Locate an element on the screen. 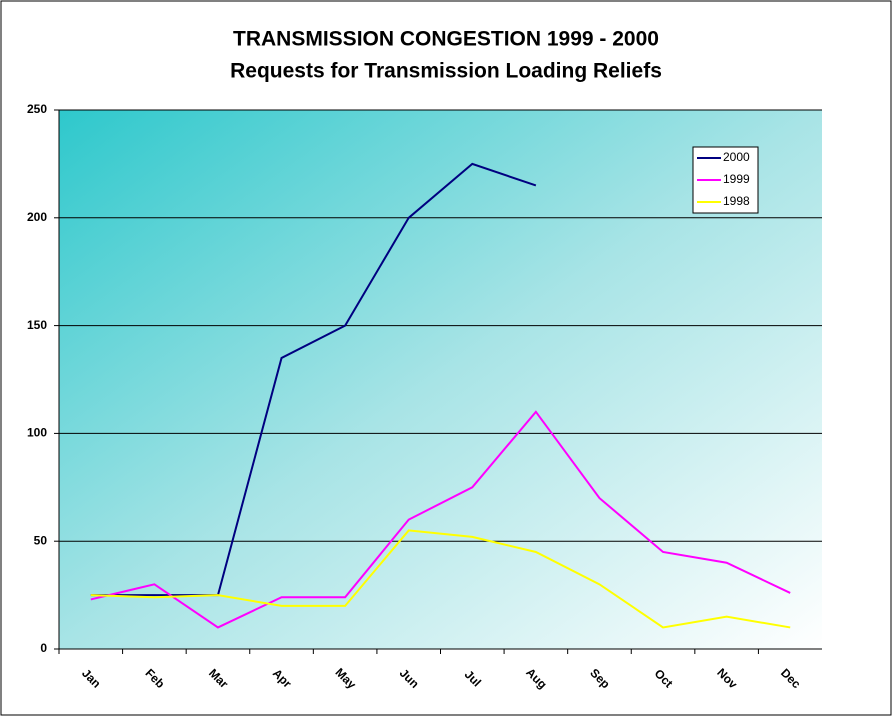 This screenshot has width=893, height=717. series-line is located at coordinates (440, 579).